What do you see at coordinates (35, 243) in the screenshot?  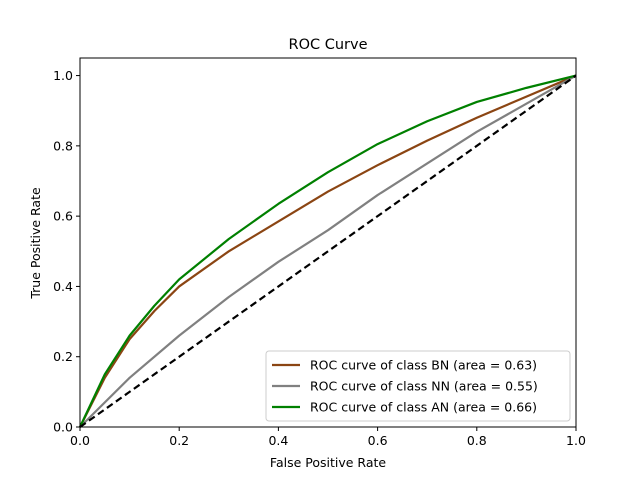 I see `y-axis-label: True Positive Rate` at bounding box center [35, 243].